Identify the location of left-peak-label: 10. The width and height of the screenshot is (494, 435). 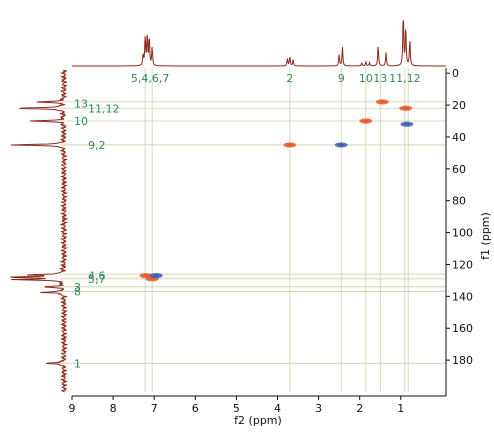
(81, 121).